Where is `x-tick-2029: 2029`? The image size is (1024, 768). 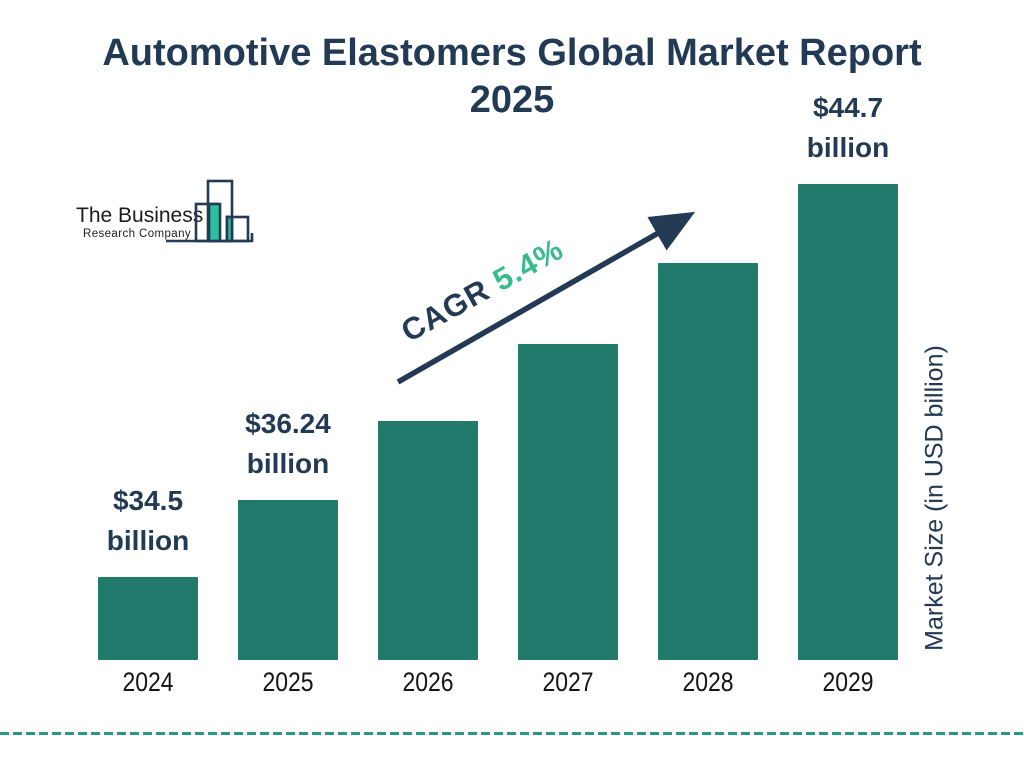 x-tick-2029: 2029 is located at coordinates (848, 682).